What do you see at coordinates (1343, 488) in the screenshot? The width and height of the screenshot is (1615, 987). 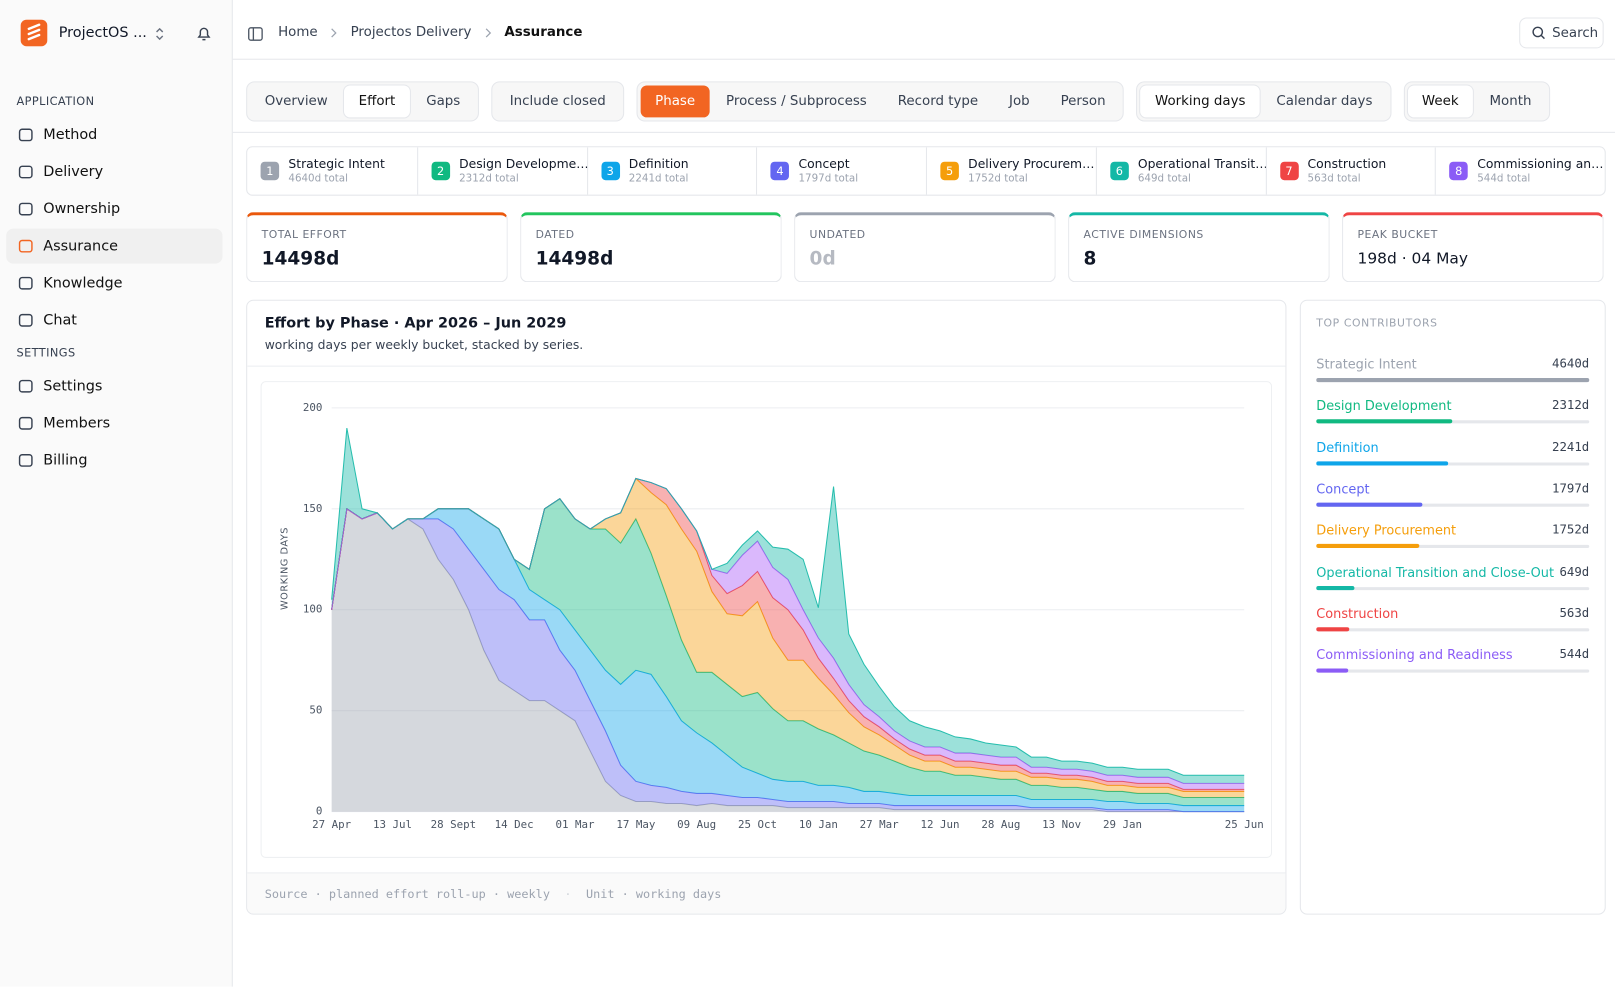 I see `contributor-name: Concept` at bounding box center [1343, 488].